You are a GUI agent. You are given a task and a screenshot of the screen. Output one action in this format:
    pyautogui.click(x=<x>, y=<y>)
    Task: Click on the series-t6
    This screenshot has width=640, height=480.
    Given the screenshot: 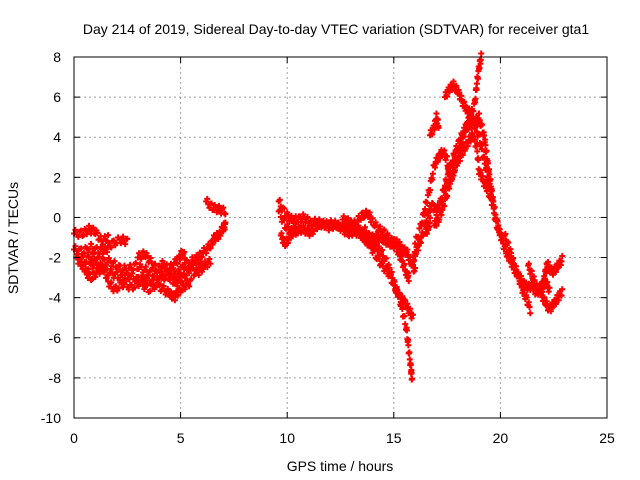 What is the action you would take?
    pyautogui.click(x=181, y=251)
    